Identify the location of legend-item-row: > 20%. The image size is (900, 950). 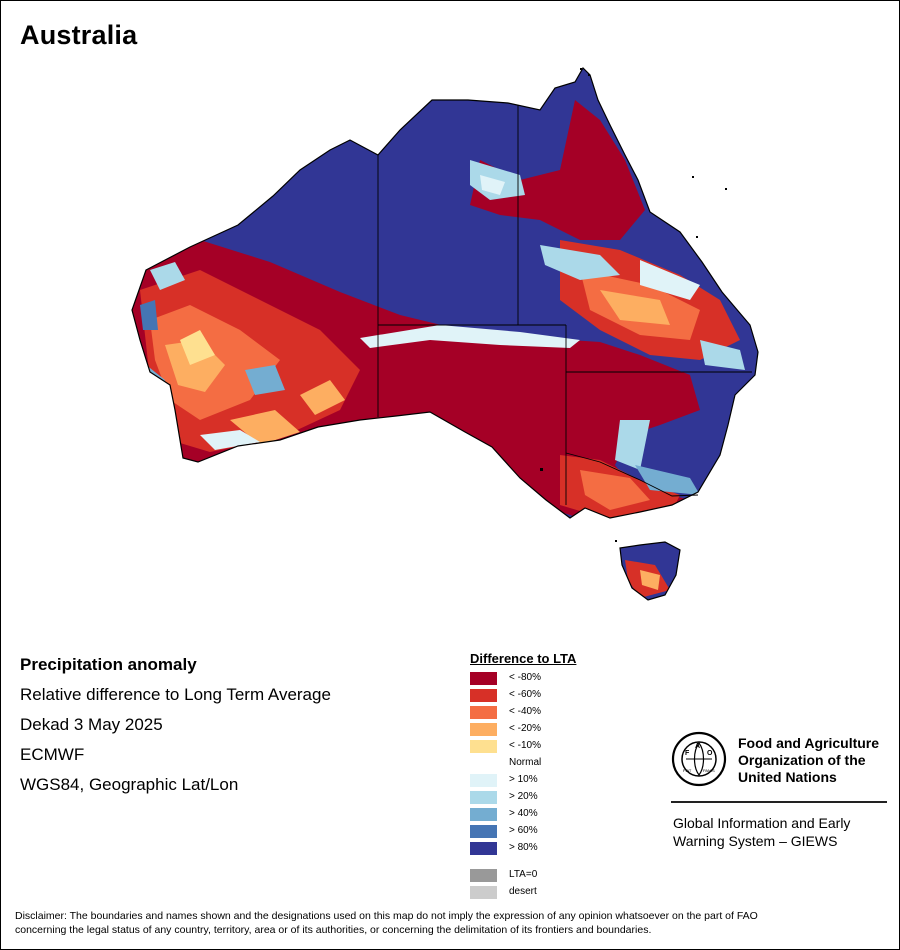
(523, 797).